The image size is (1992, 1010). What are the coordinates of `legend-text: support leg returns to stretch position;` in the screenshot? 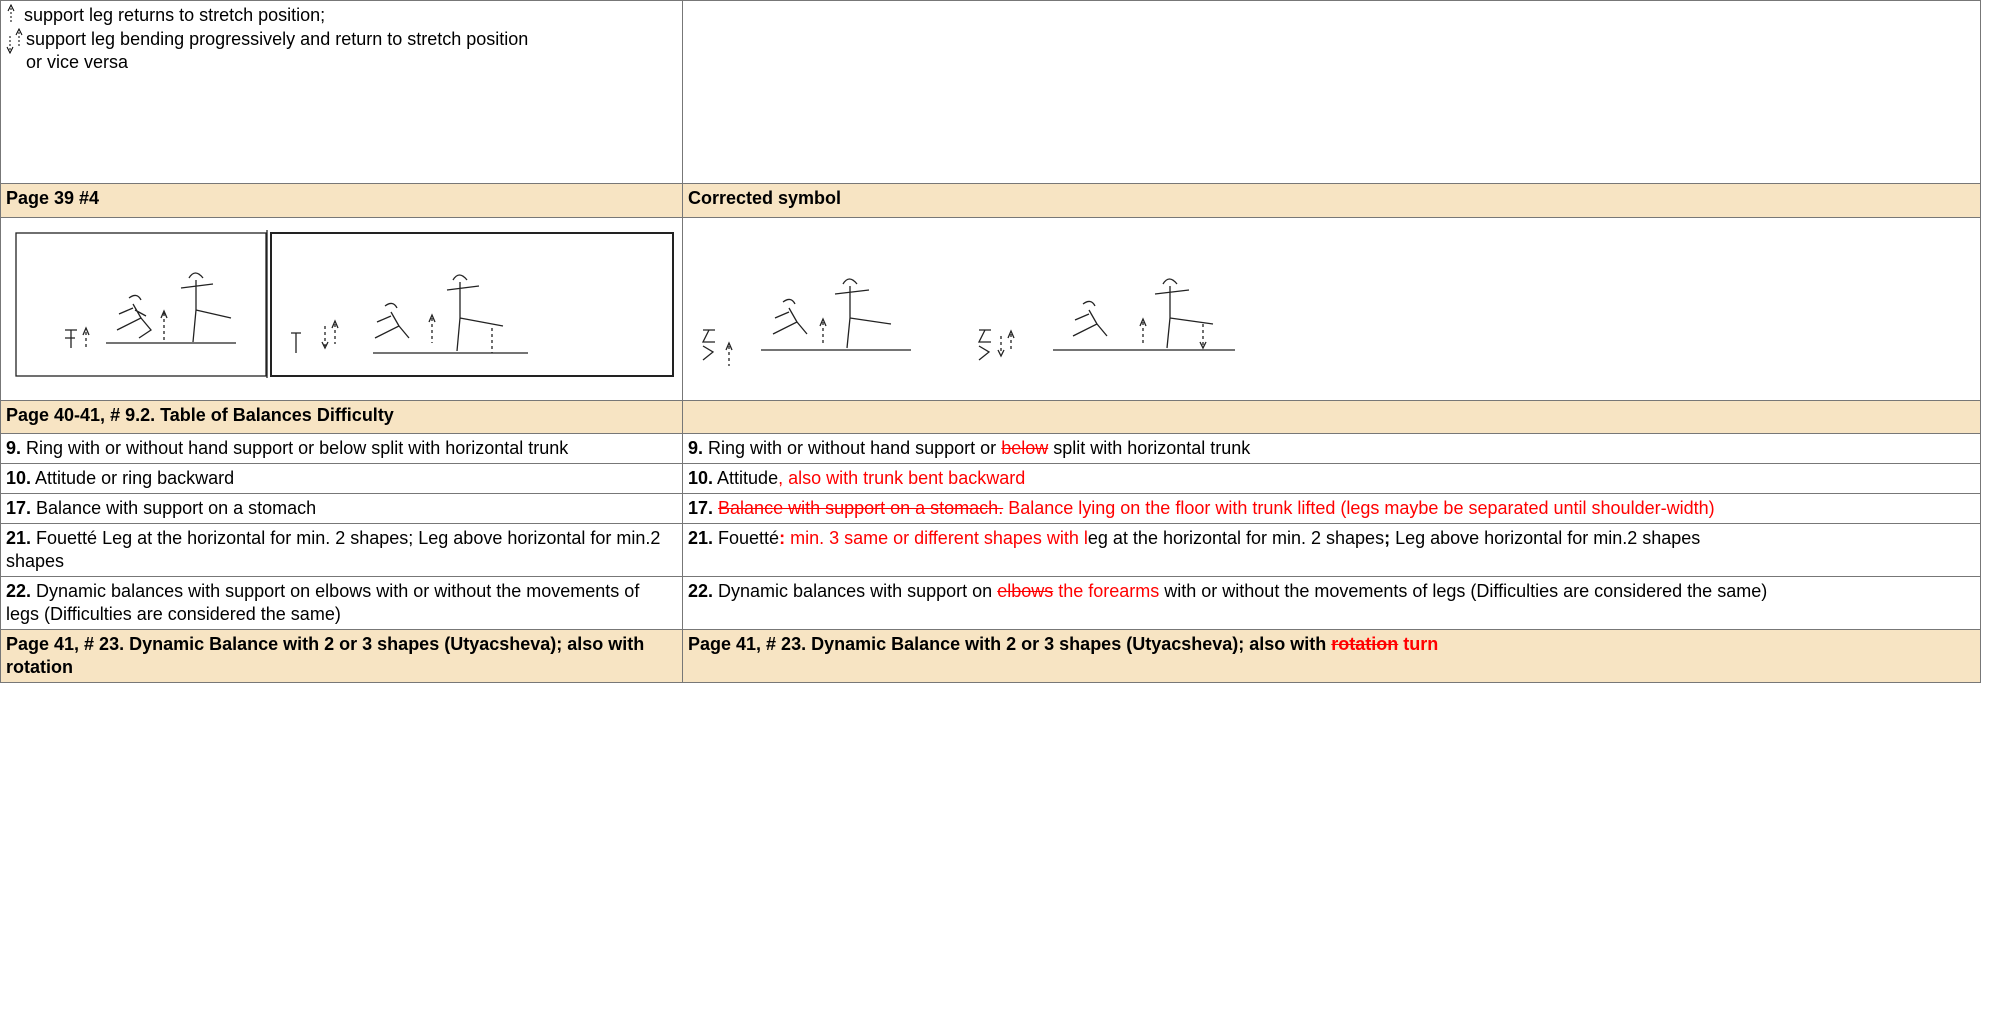 It's located at (175, 15).